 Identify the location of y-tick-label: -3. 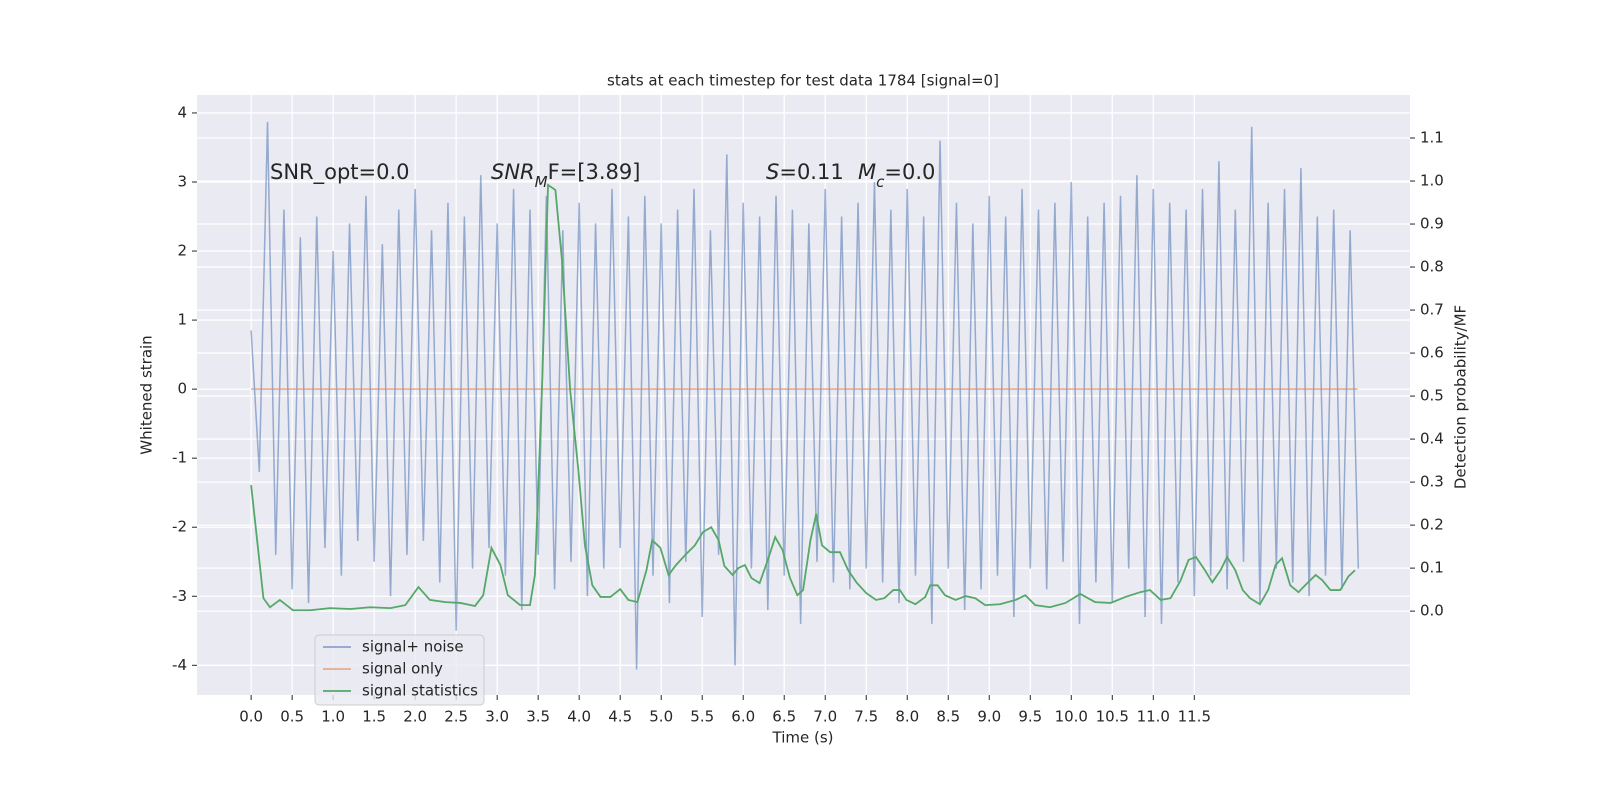
(179, 596).